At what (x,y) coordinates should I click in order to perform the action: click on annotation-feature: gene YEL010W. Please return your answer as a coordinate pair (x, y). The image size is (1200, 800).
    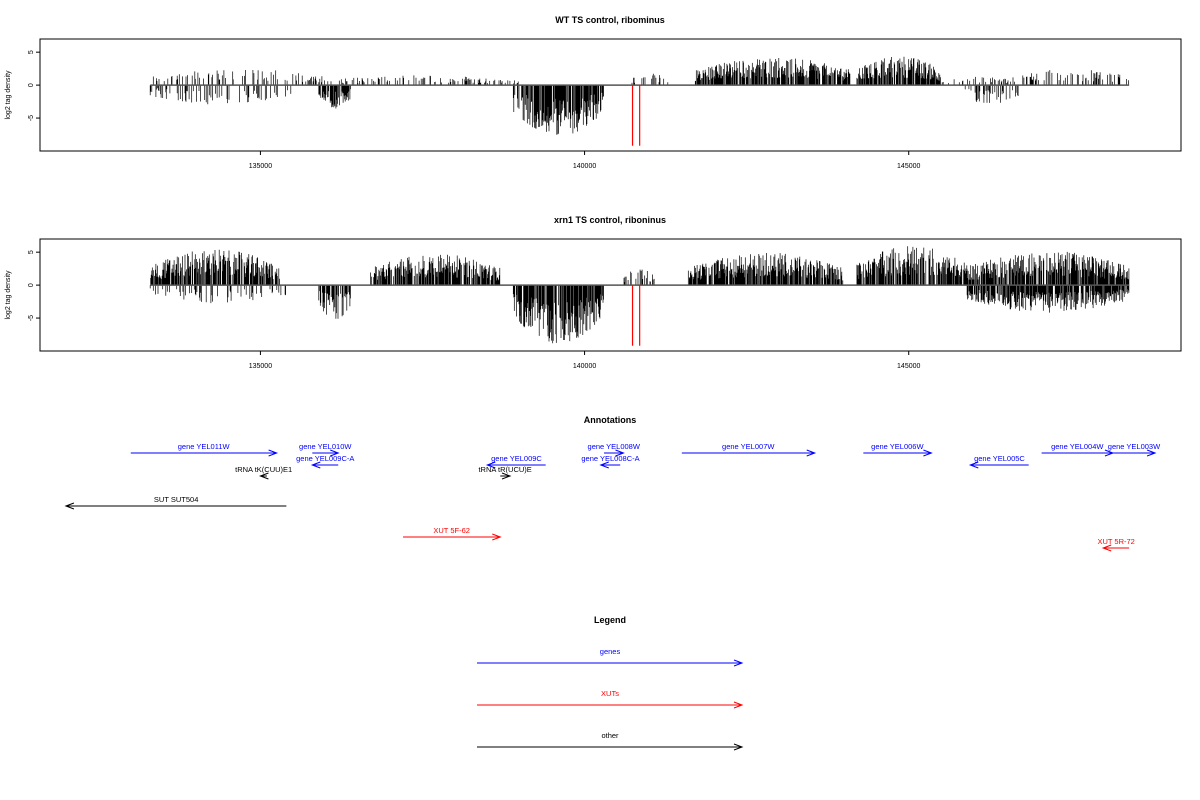
    Looking at the image, I should click on (325, 449).